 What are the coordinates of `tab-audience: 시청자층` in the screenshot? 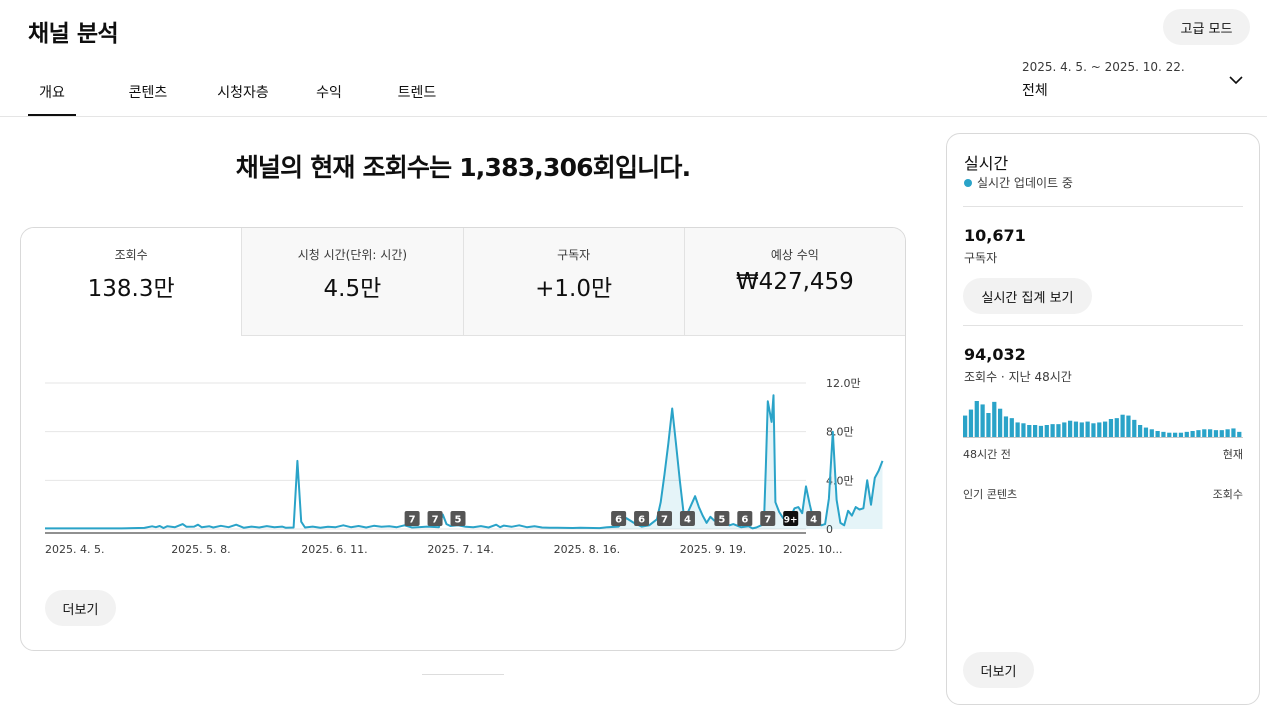 It's located at (243, 93).